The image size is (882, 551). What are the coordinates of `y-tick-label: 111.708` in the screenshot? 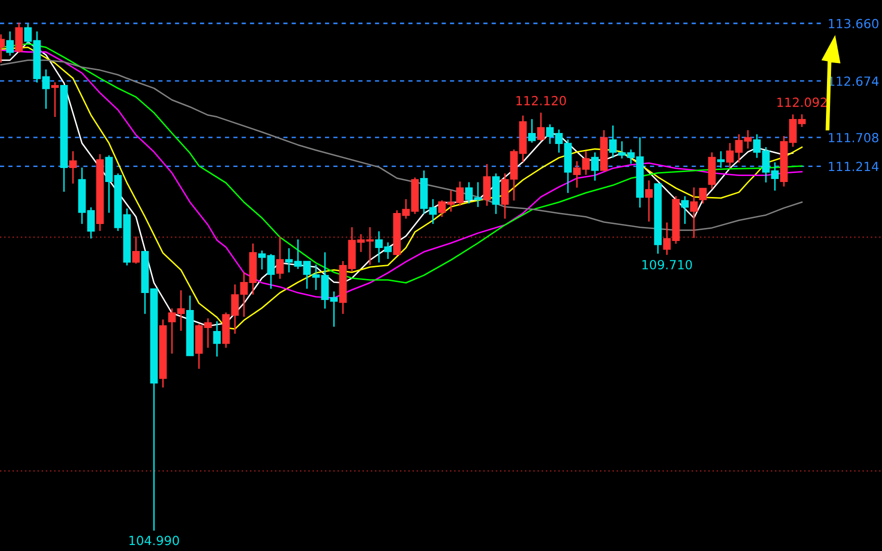 It's located at (853, 137).